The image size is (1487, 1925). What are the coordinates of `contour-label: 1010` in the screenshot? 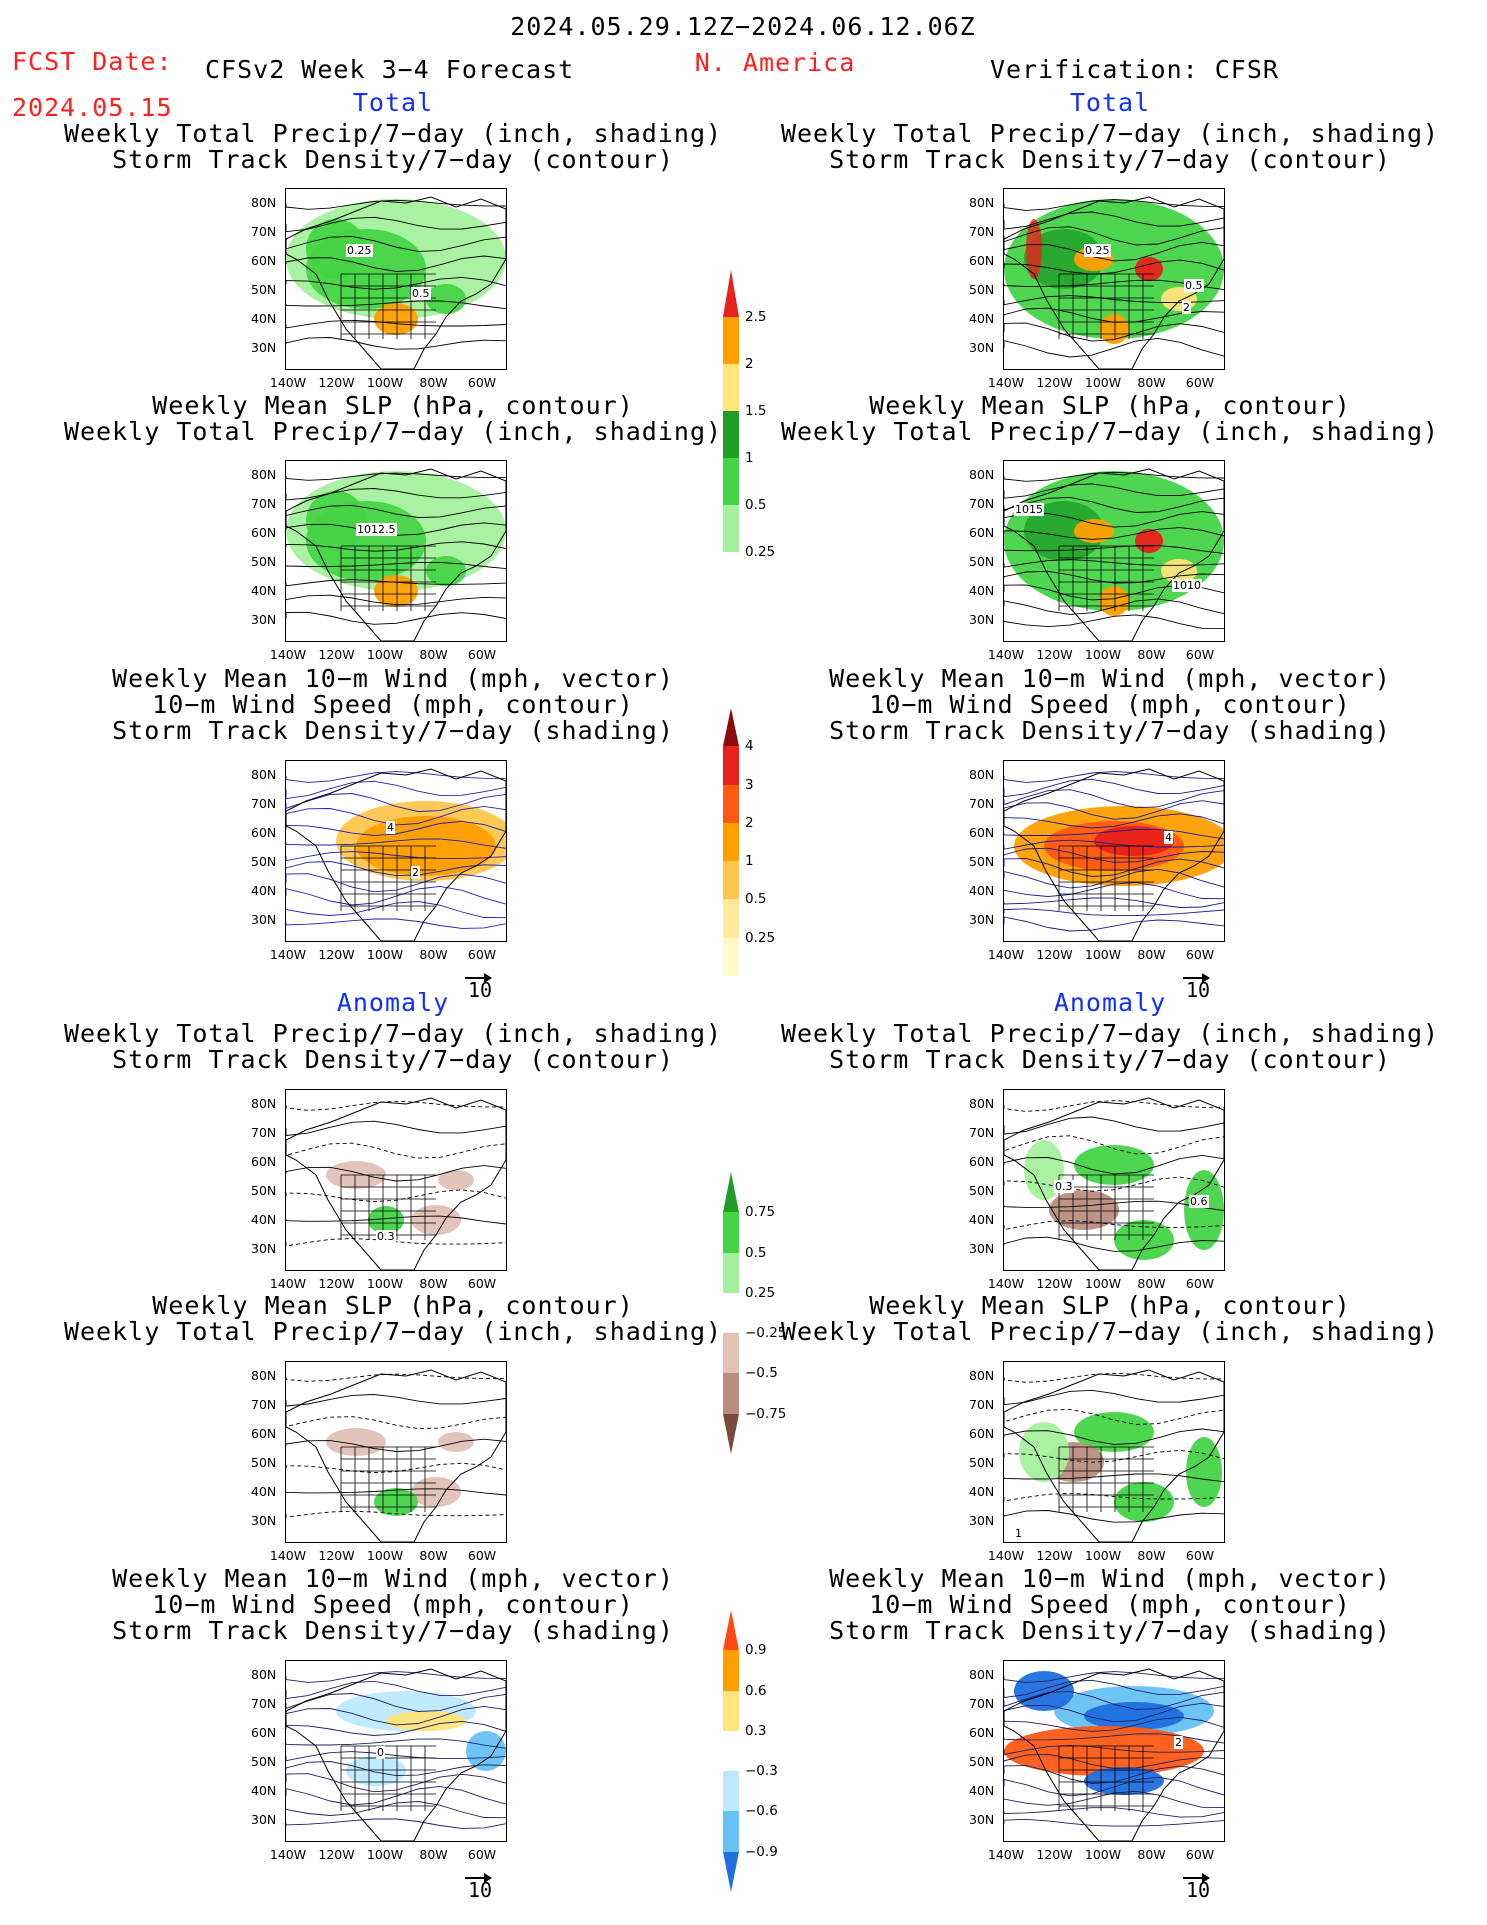 It's located at (1187, 585).